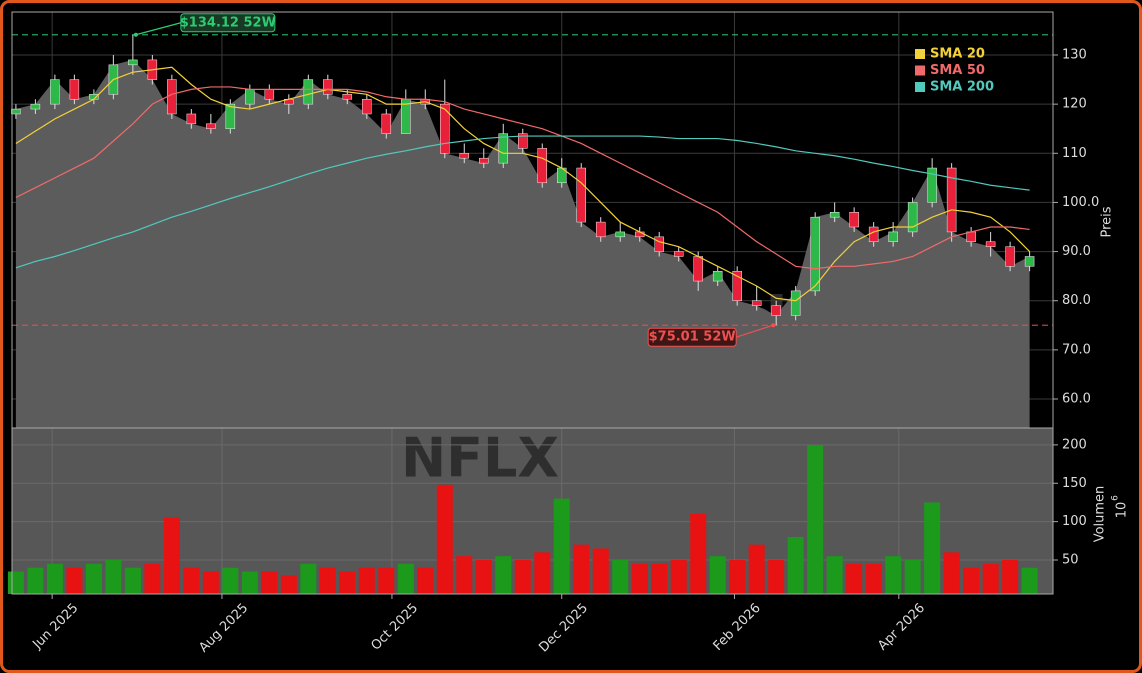 The width and height of the screenshot is (1142, 673). I want to click on y-tick-label: 100, so click(1074, 521).